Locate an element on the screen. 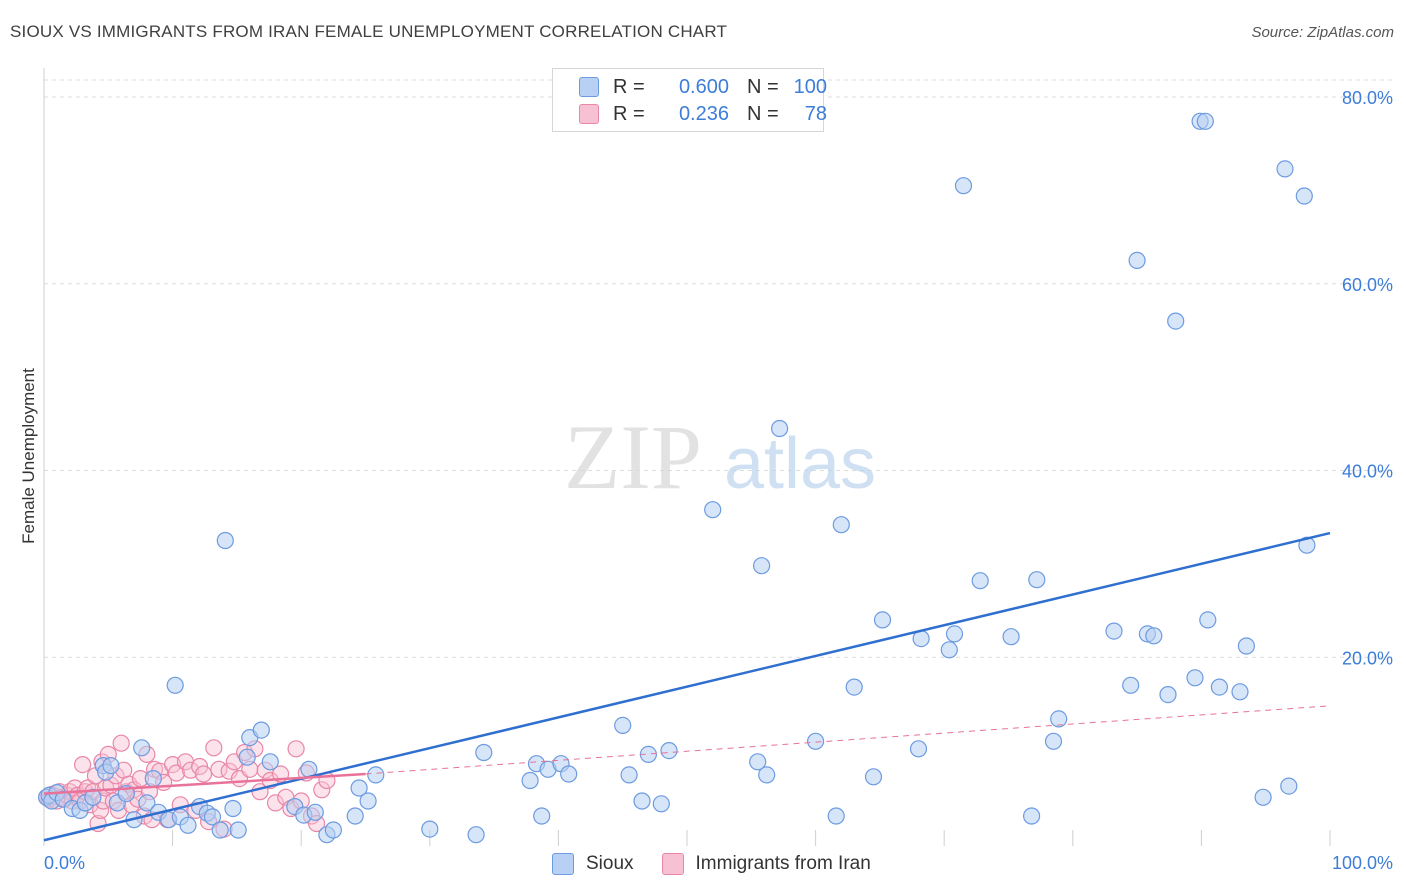 The height and width of the screenshot is (892, 1406). sioux-swatch is located at coordinates (589, 87).